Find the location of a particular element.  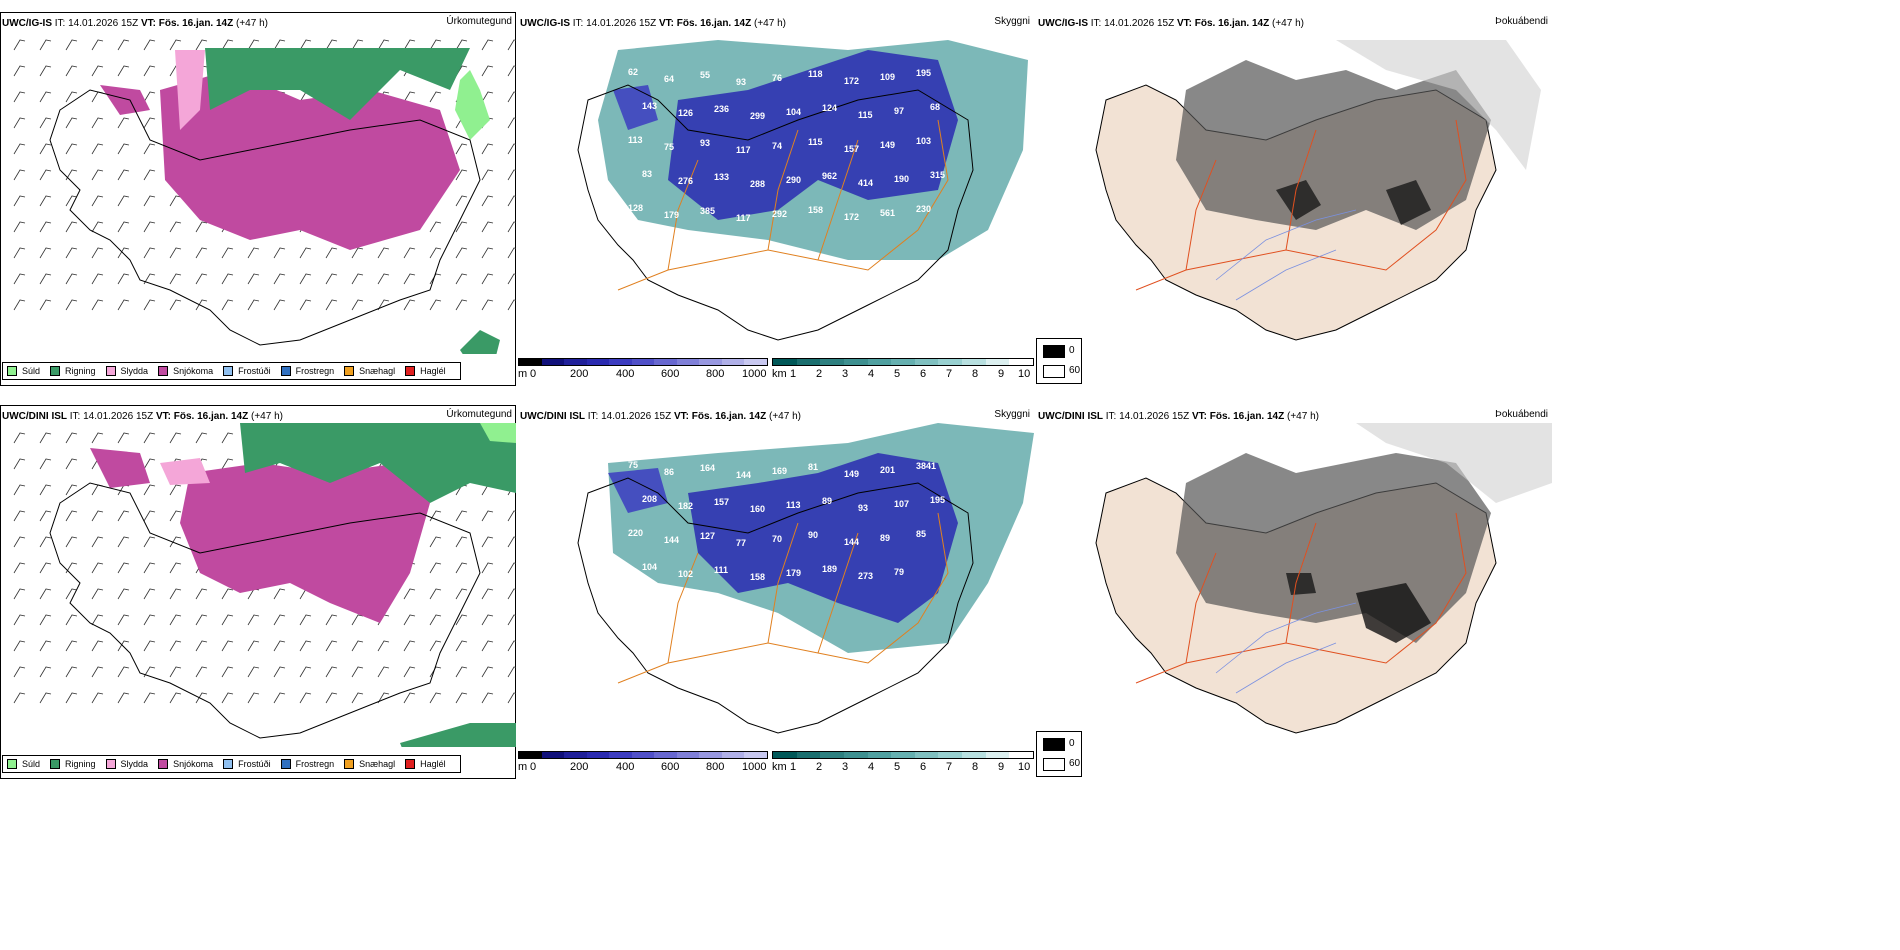

cloud-value-label: 86 is located at coordinates (669, 472).